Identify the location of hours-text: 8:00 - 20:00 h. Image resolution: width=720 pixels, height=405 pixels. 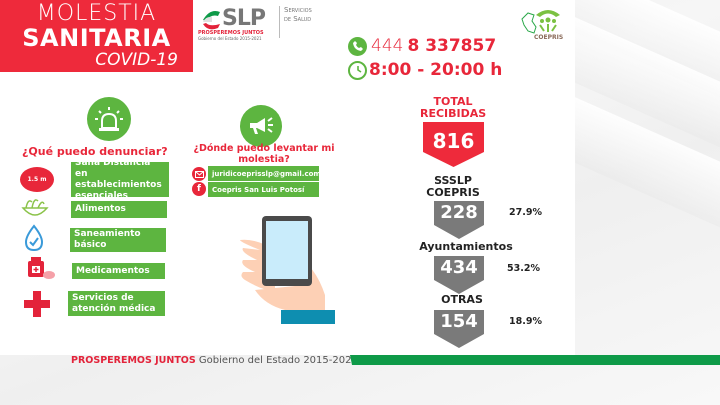
(436, 70).